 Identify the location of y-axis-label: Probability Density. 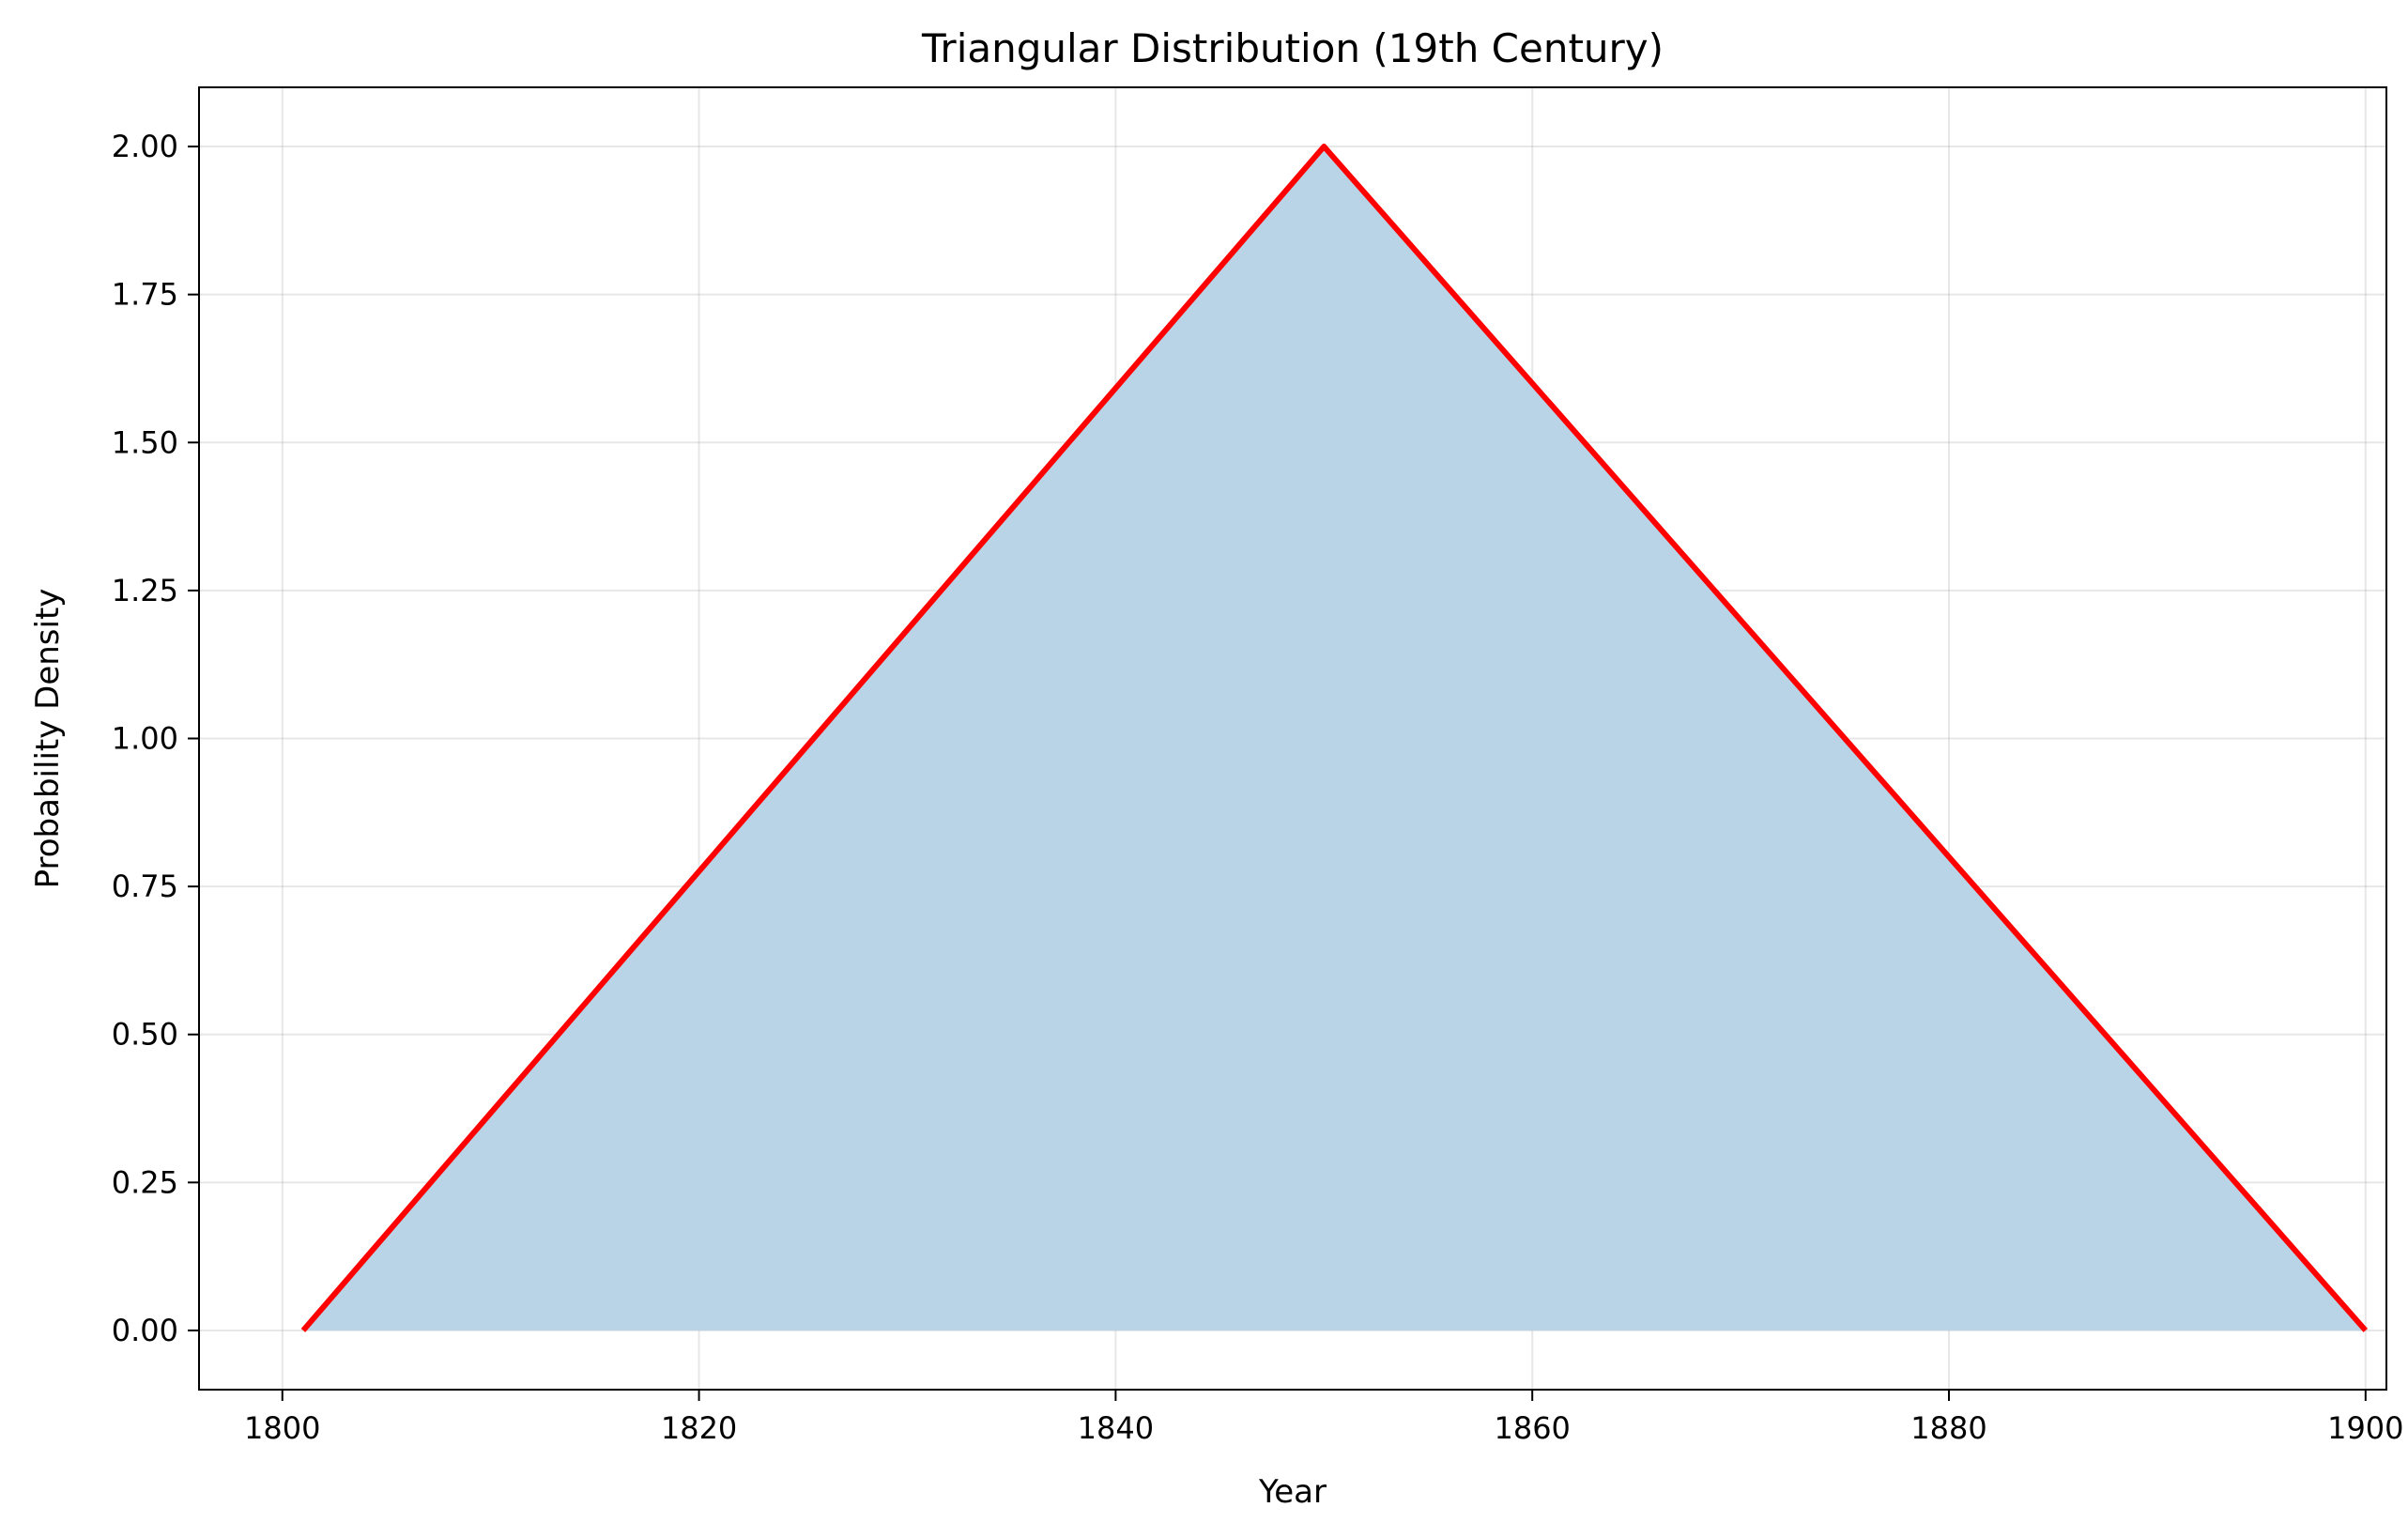
(48, 739).